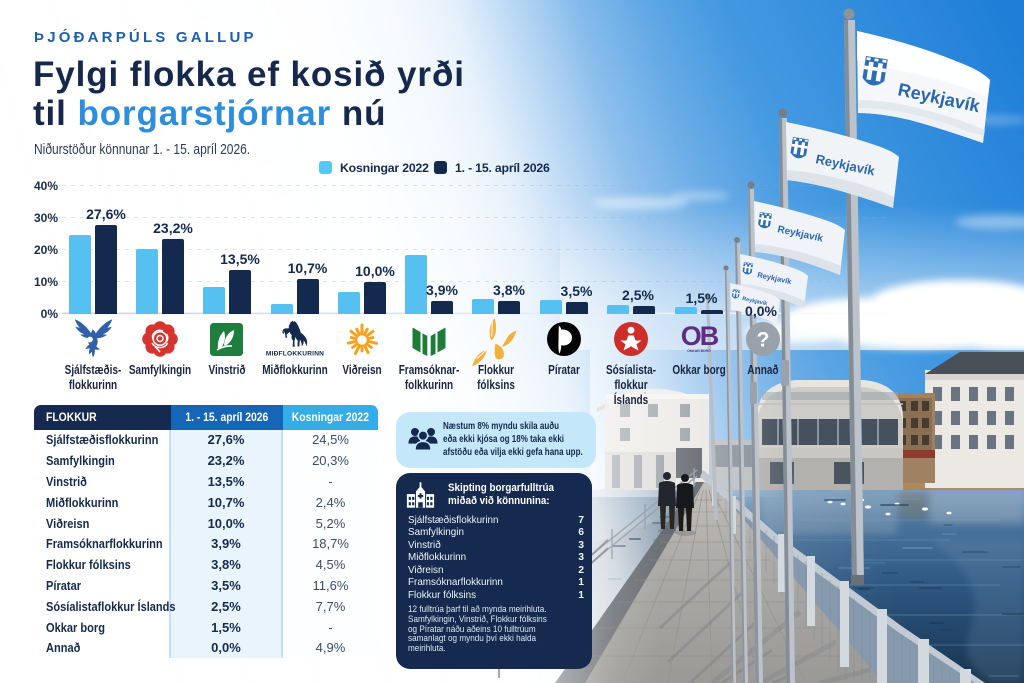 The height and width of the screenshot is (683, 1024). What do you see at coordinates (755, 301) in the screenshot?
I see `svg-text: Reykjavík` at bounding box center [755, 301].